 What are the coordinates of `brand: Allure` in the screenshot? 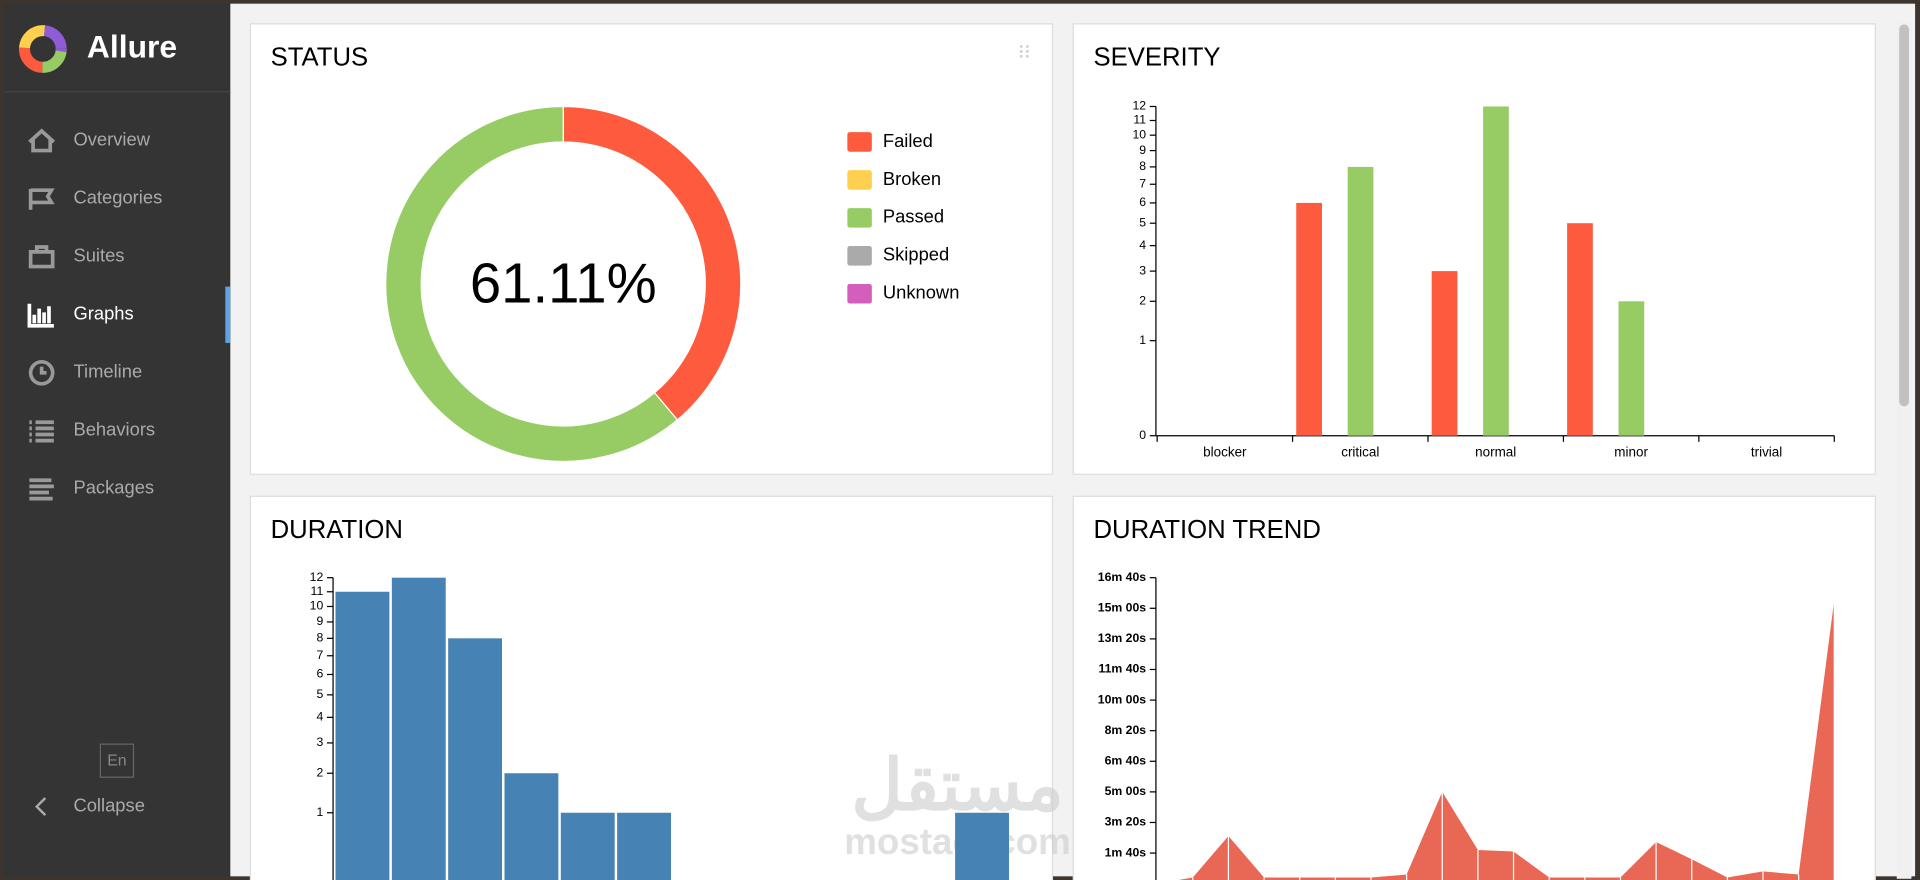 It's located at (132, 46).